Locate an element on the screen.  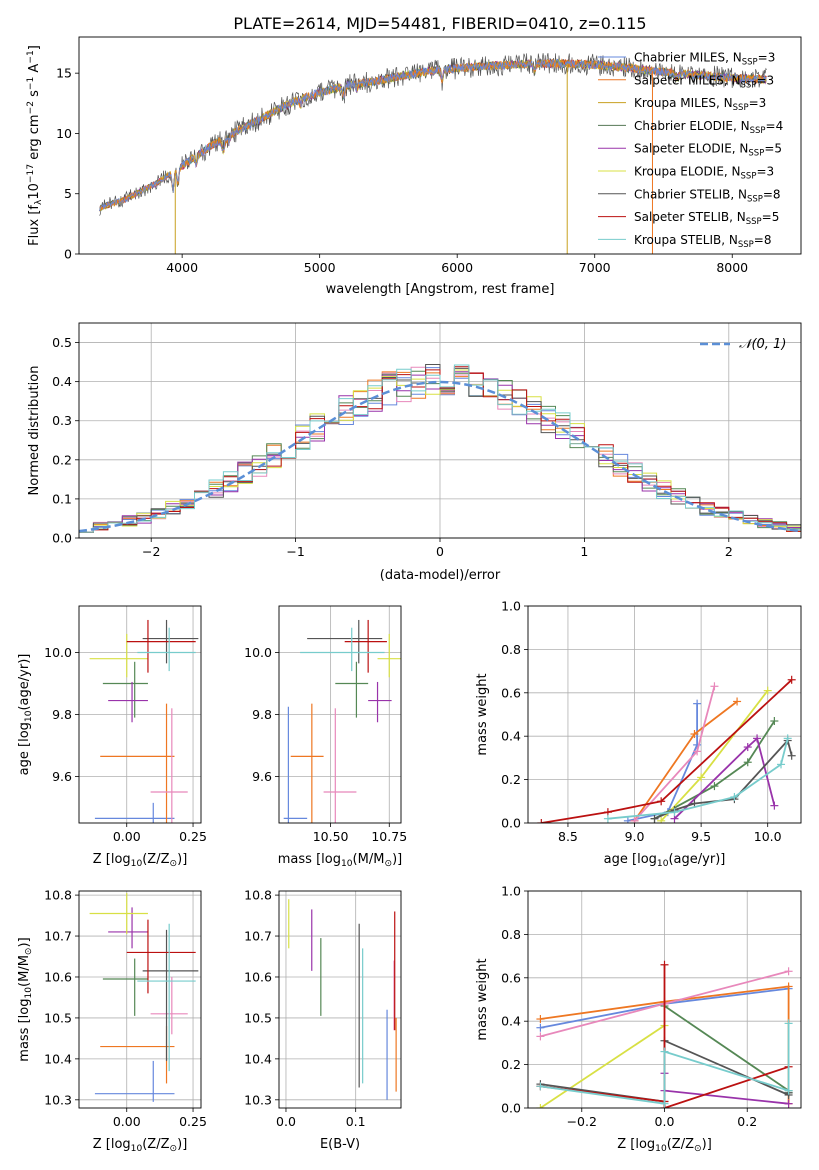
age_vs_mass-panel: 10.50 10.75 9.6 9.8 10.0 mass [log10(M/M⊙)] is located at coordinates (325, 737).